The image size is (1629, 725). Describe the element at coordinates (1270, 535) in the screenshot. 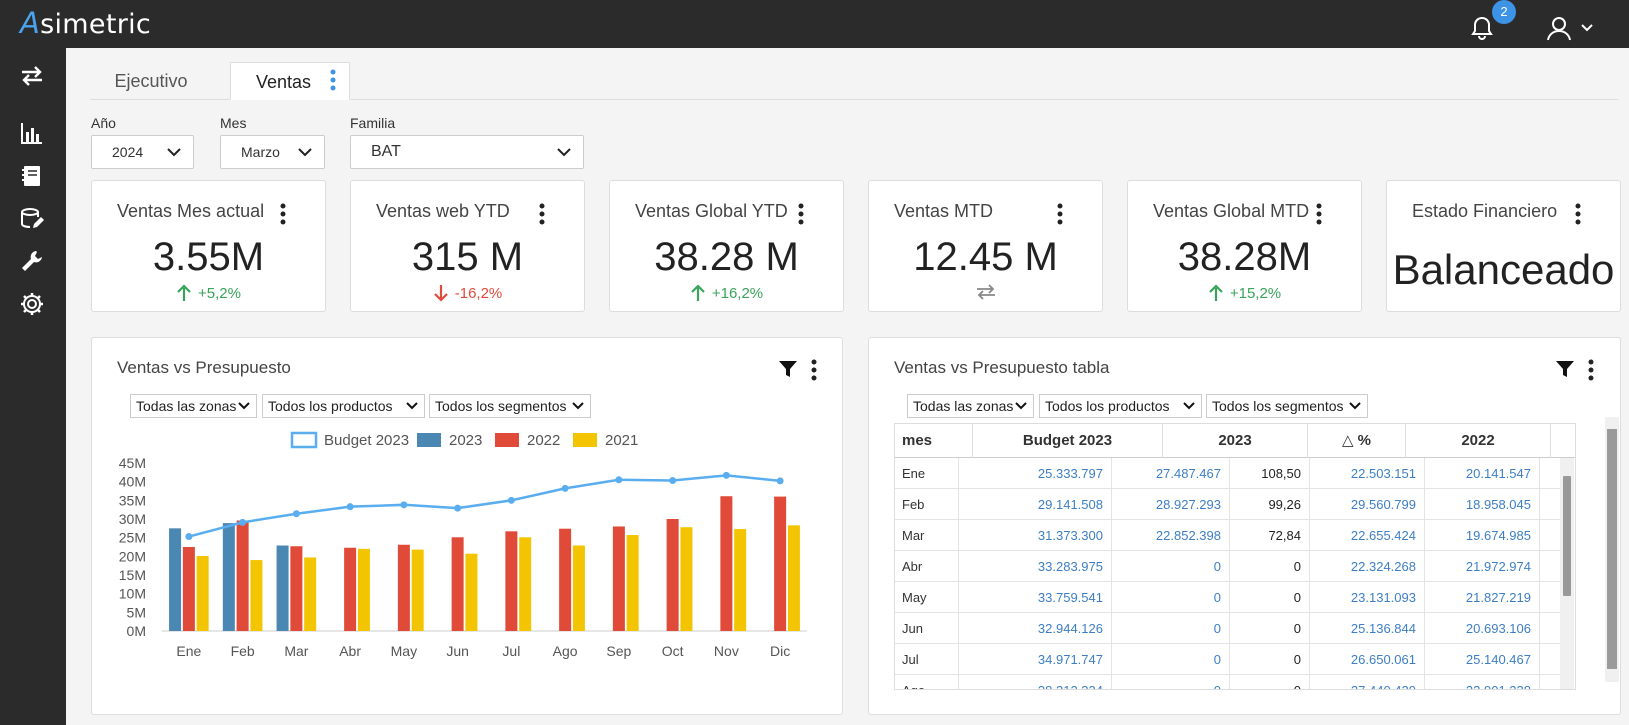

I see `table-cell: 72,84` at that location.